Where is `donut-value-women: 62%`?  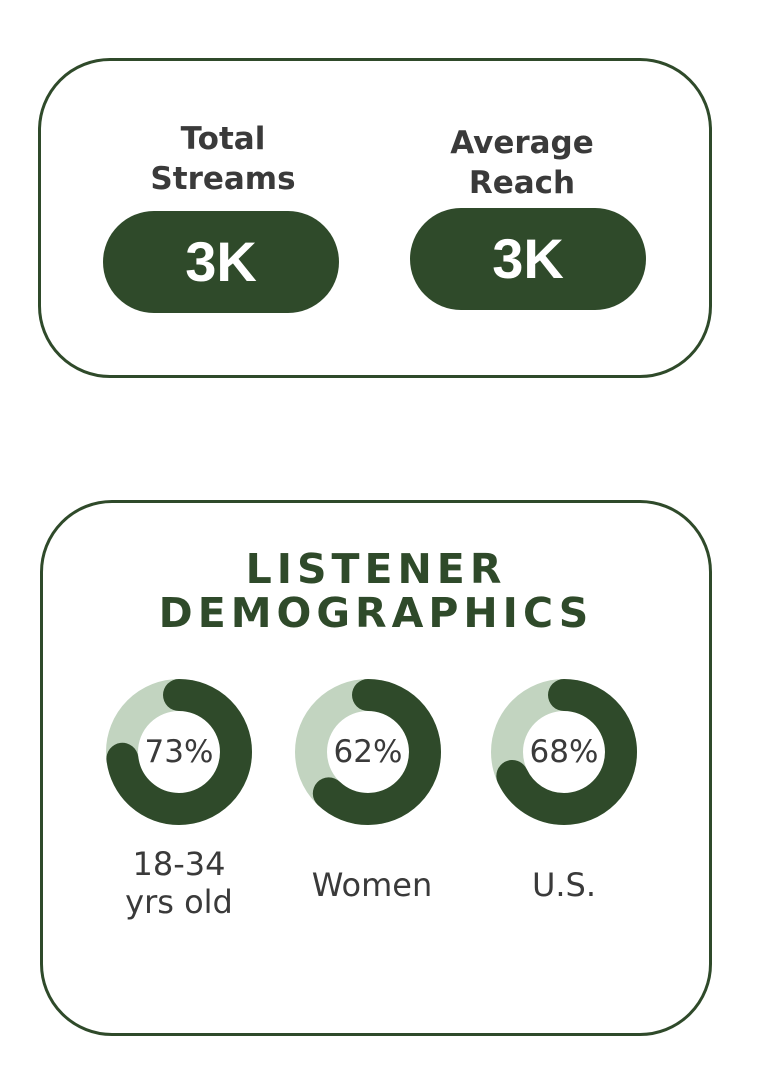 donut-value-women: 62% is located at coordinates (368, 752).